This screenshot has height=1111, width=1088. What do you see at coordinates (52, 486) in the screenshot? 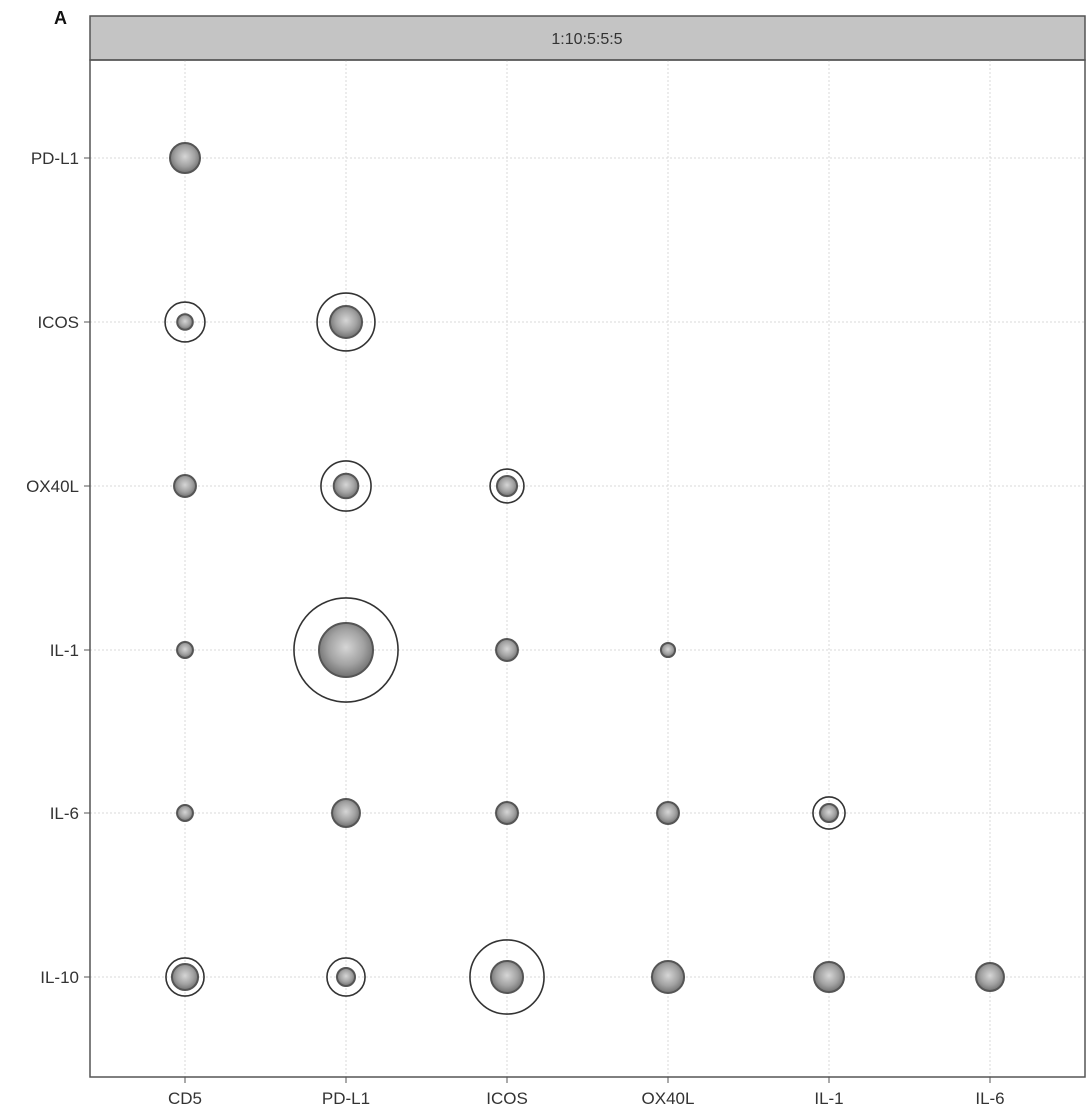
I see `y-tick-label: OX40L` at bounding box center [52, 486].